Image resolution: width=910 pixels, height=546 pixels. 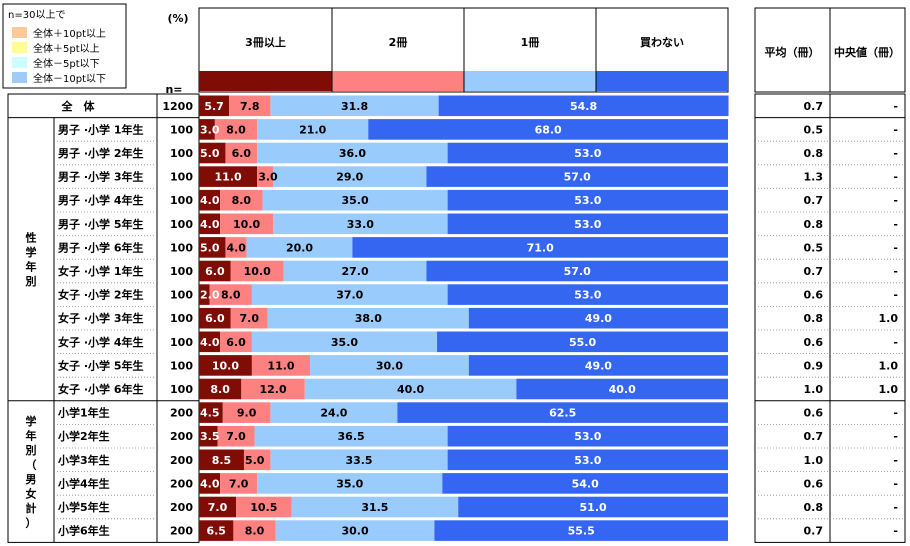 I want to click on row-mean: 1.0, so click(x=814, y=460).